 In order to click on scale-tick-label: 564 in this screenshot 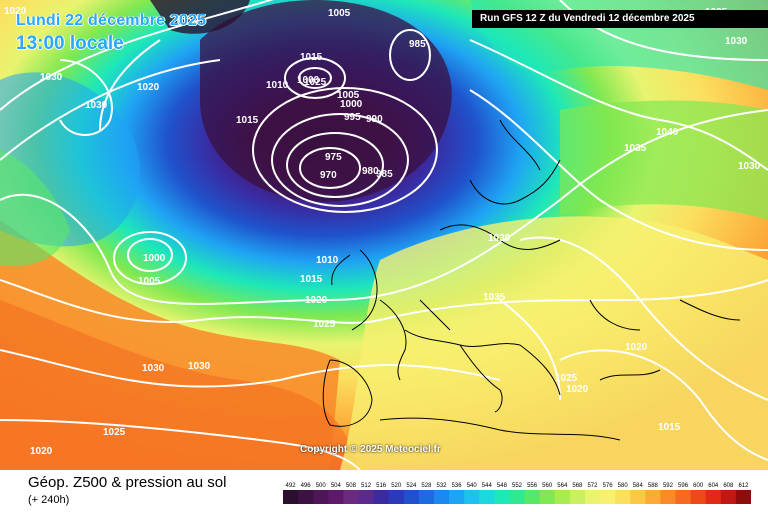, I will do `click(562, 486)`.